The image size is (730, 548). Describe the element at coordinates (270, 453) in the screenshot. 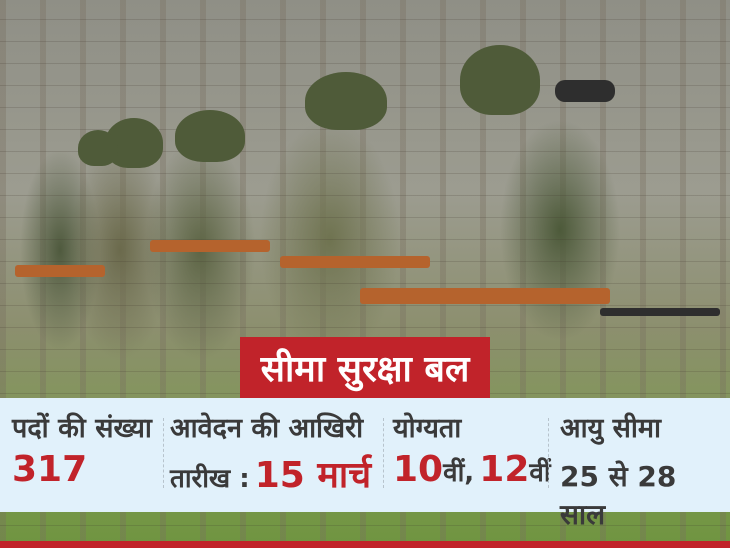

I see `info-last-date: आवेदन की आखिरी तारीख : 15 मार्च` at that location.